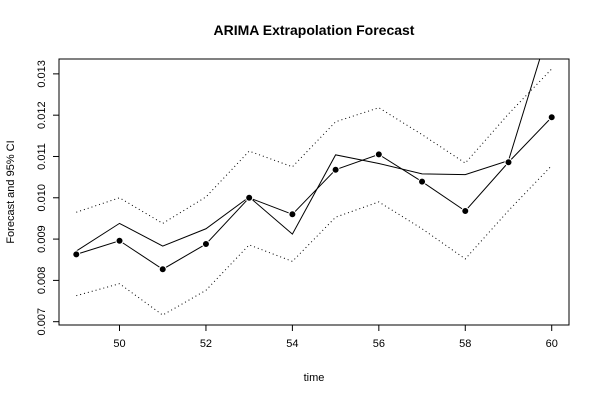  What do you see at coordinates (42, 239) in the screenshot?
I see `y-tick-label: 0.009` at bounding box center [42, 239].